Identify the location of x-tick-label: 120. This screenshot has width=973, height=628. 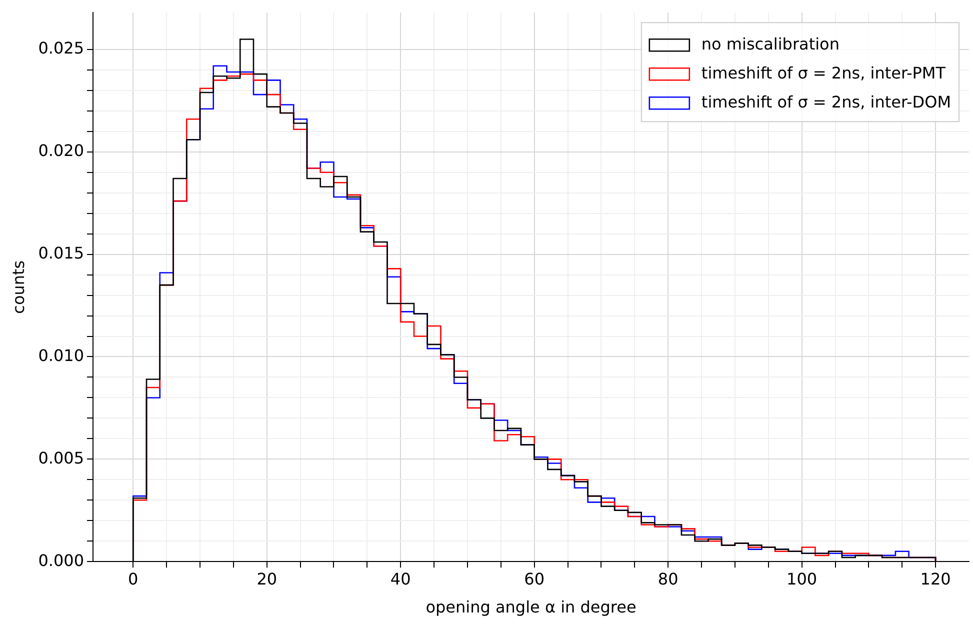
(935, 578).